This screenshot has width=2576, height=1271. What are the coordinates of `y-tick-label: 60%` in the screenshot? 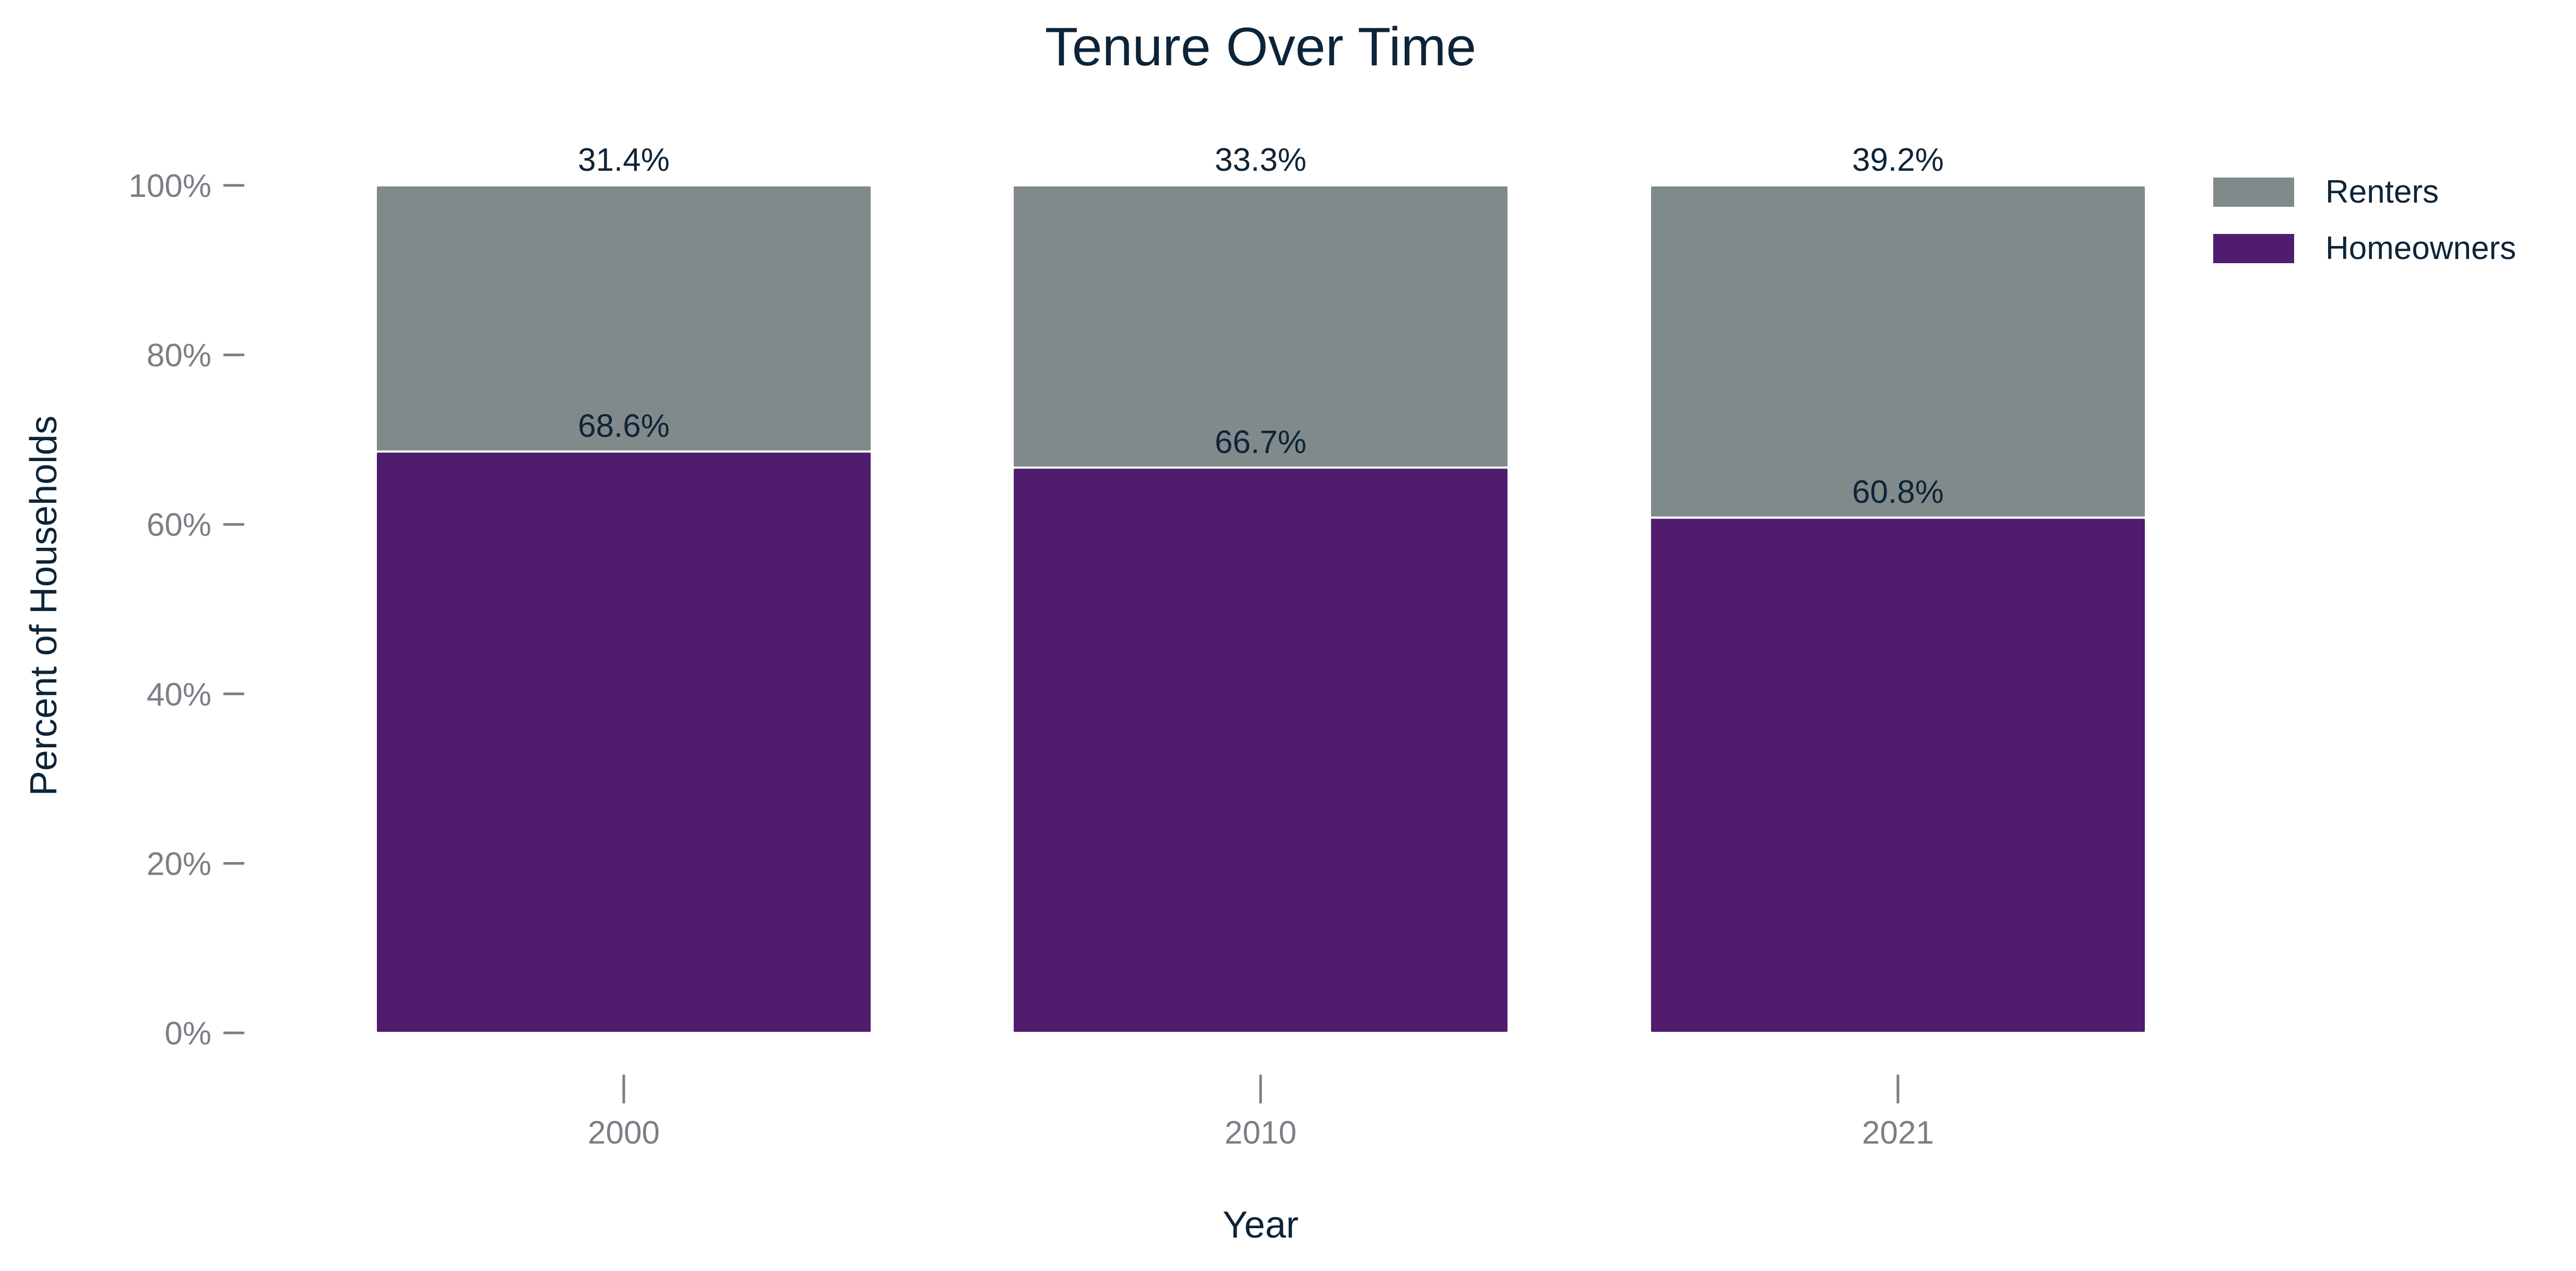 It's located at (179, 525).